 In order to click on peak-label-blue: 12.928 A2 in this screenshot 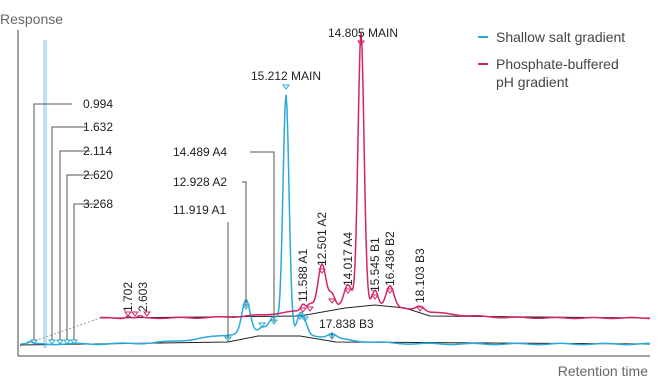, I will do `click(200, 182)`.